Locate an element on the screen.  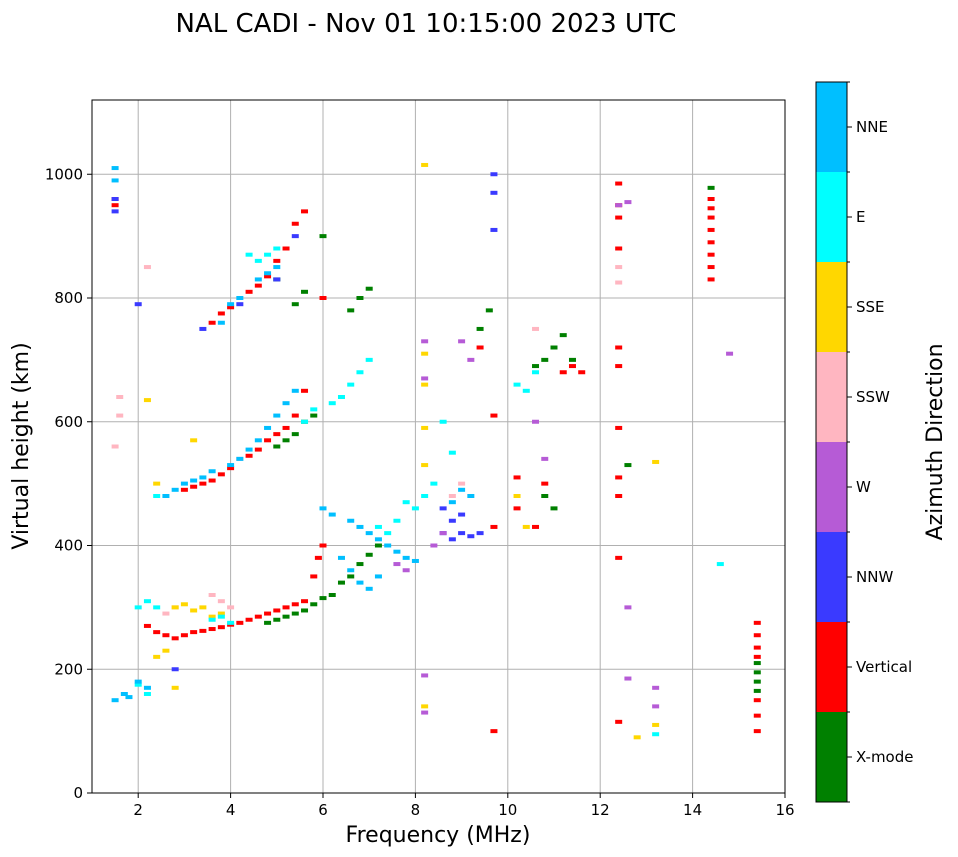
colorbar-swatch is located at coordinates (831, 307).